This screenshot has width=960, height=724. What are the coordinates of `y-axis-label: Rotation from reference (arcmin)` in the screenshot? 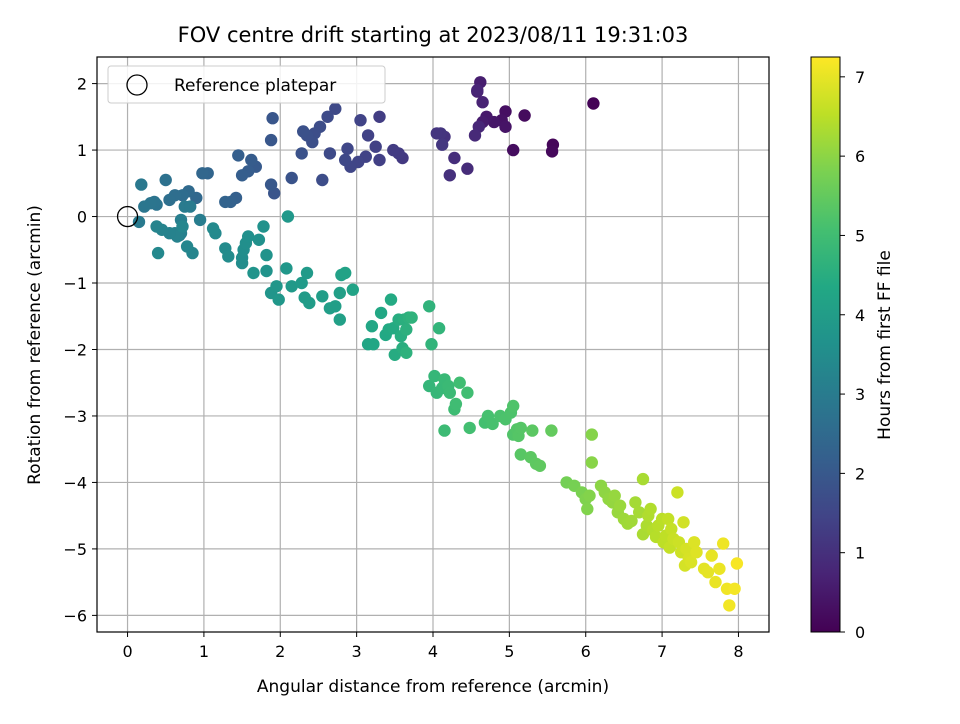 It's located at (35, 345).